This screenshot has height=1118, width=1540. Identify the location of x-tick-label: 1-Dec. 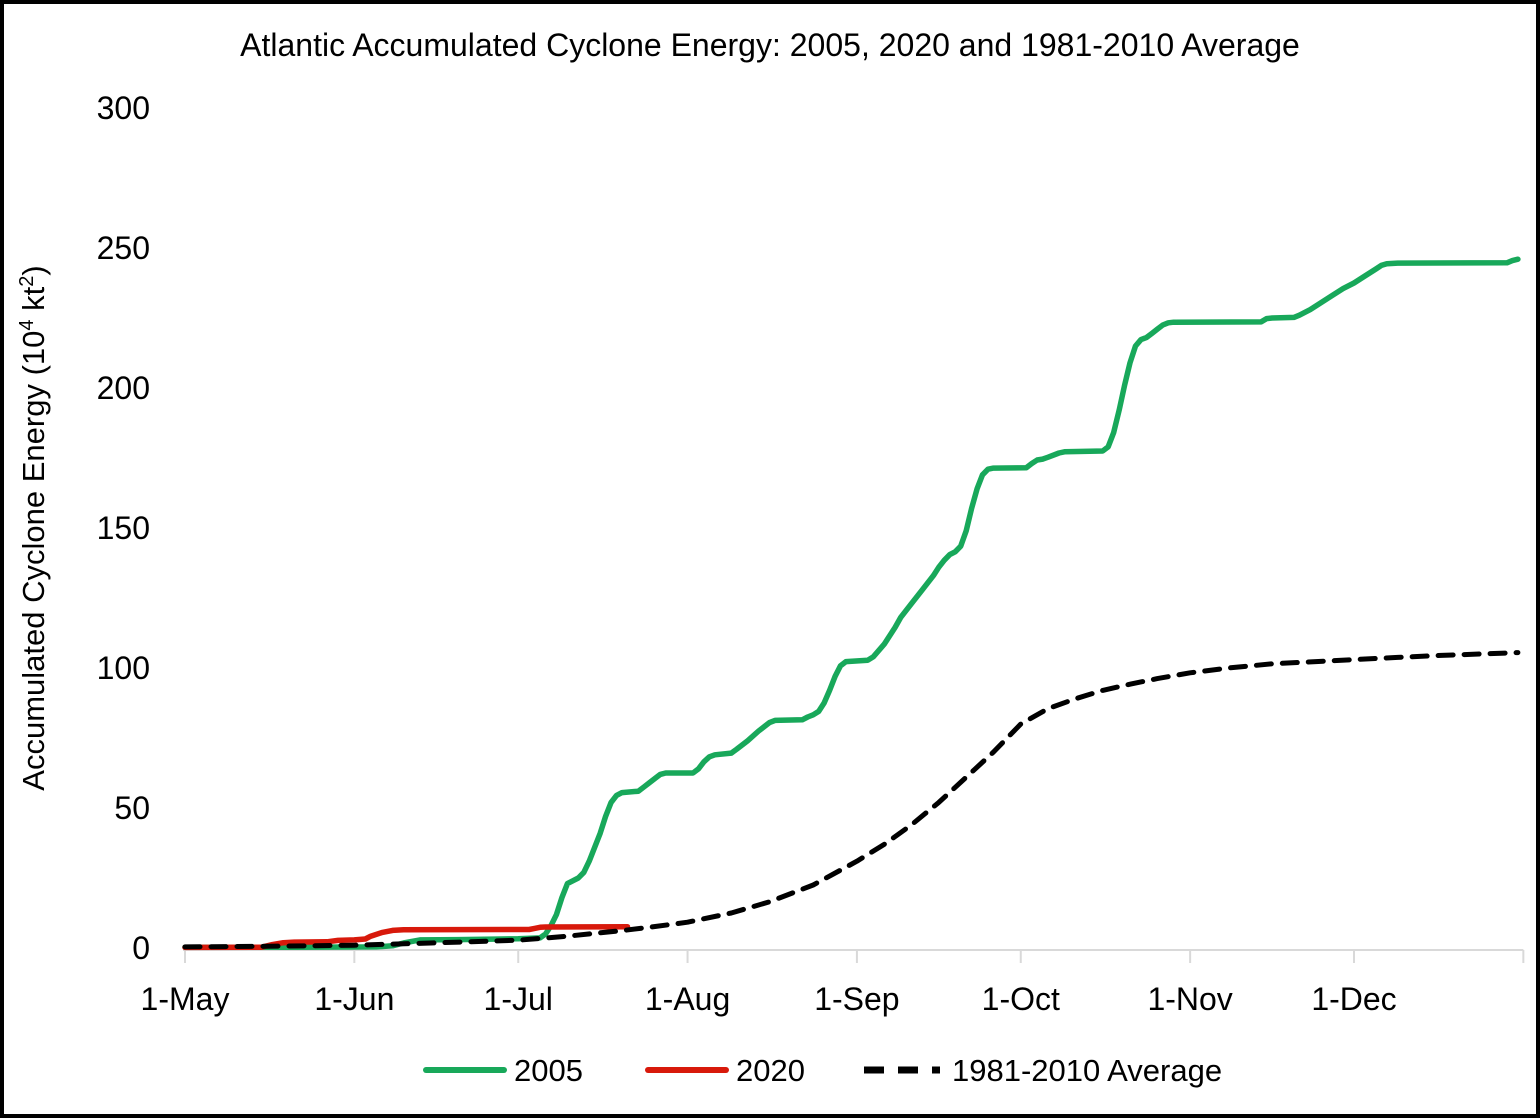
(1353, 999).